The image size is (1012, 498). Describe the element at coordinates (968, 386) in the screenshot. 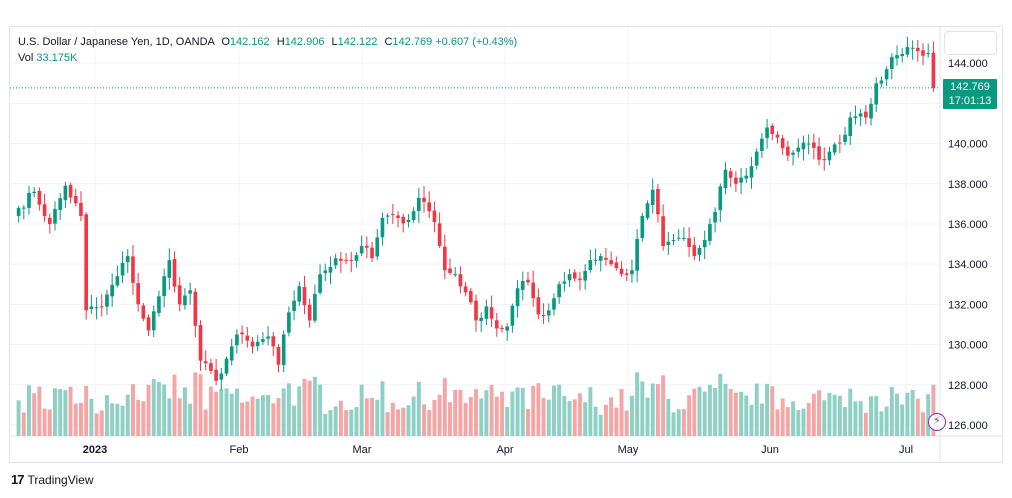

I see `y-tick-label: 128.000` at that location.